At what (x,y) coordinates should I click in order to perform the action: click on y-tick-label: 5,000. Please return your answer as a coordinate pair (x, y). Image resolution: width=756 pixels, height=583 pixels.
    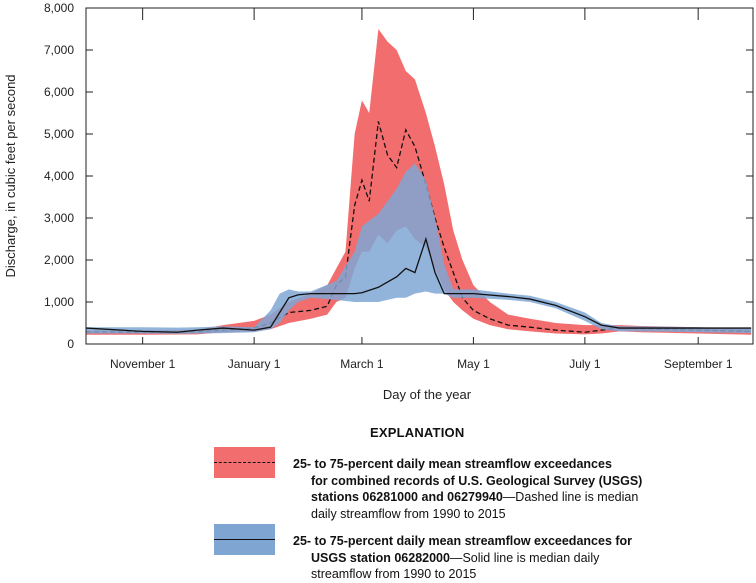
    Looking at the image, I should click on (59, 134).